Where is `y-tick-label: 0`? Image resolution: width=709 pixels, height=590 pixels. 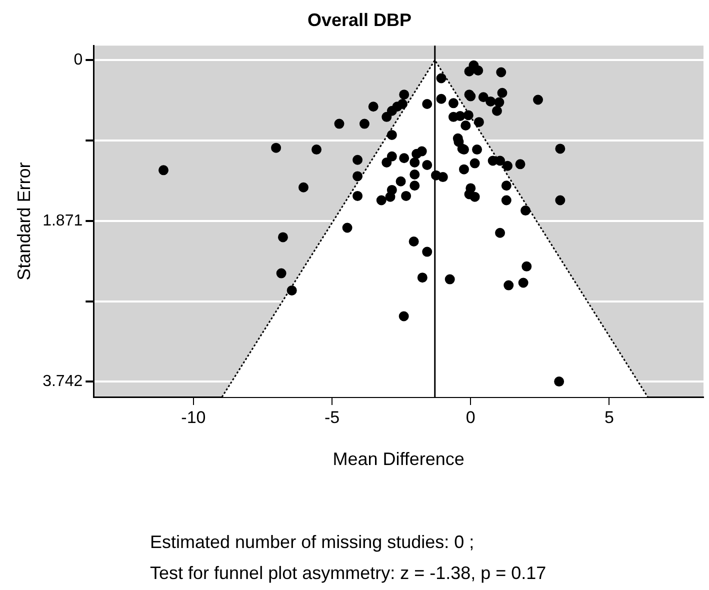 y-tick-label: 0 is located at coordinates (78, 60).